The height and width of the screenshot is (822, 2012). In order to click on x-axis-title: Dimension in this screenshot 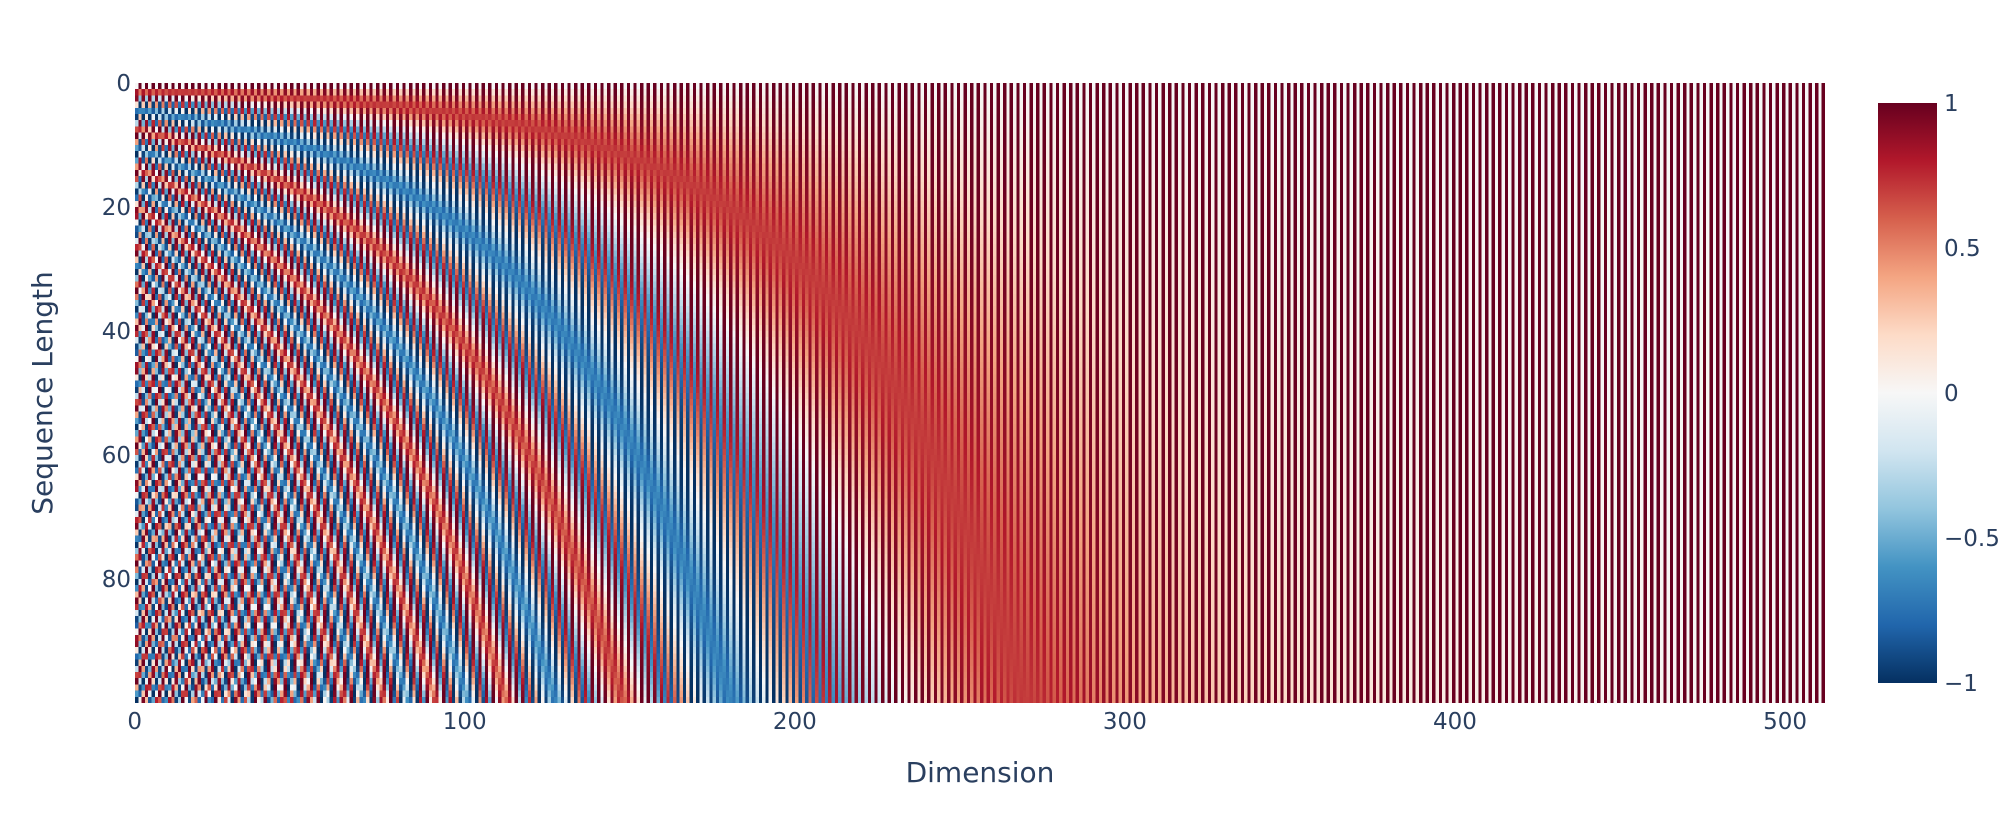, I will do `click(980, 772)`.